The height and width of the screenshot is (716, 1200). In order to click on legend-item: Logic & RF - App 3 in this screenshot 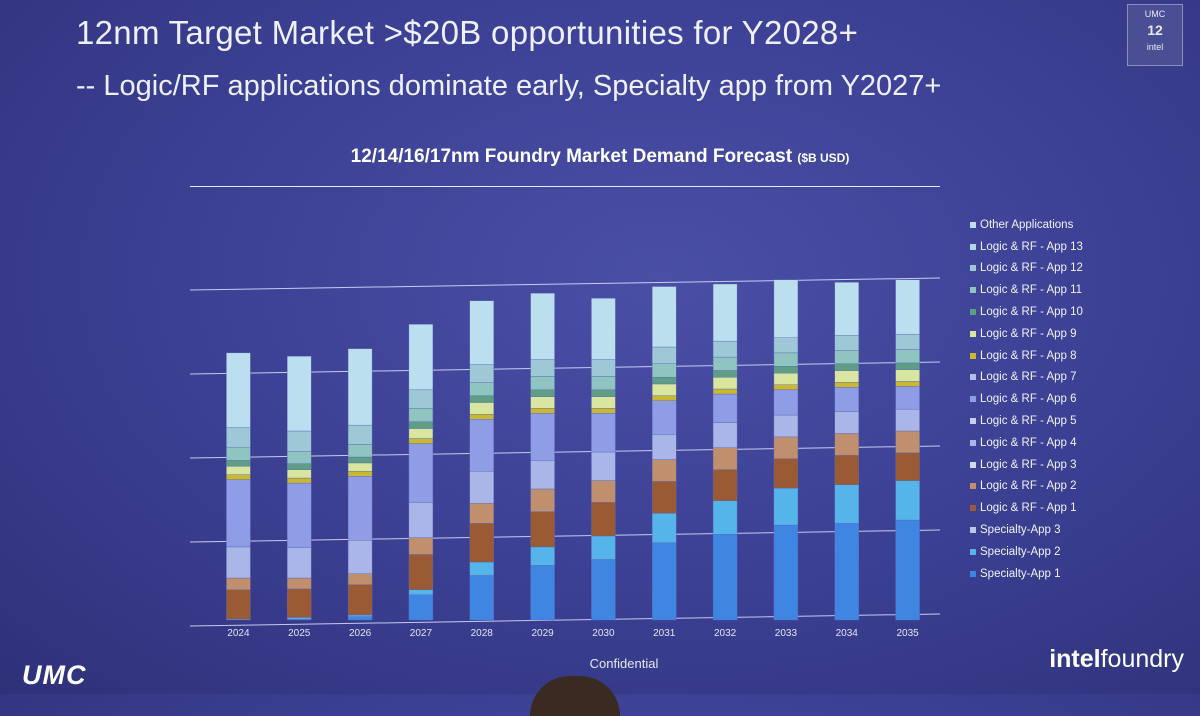, I will do `click(1026, 465)`.